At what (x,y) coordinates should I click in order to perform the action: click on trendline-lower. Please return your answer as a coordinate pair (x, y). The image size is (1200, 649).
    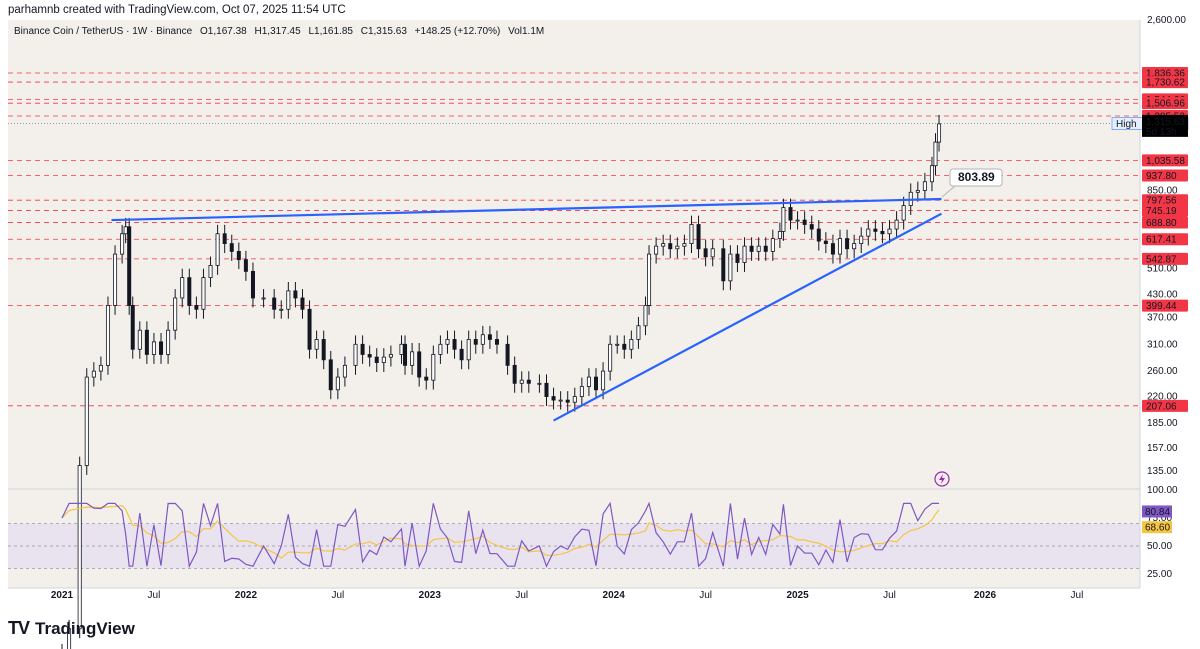
    Looking at the image, I should click on (748, 317).